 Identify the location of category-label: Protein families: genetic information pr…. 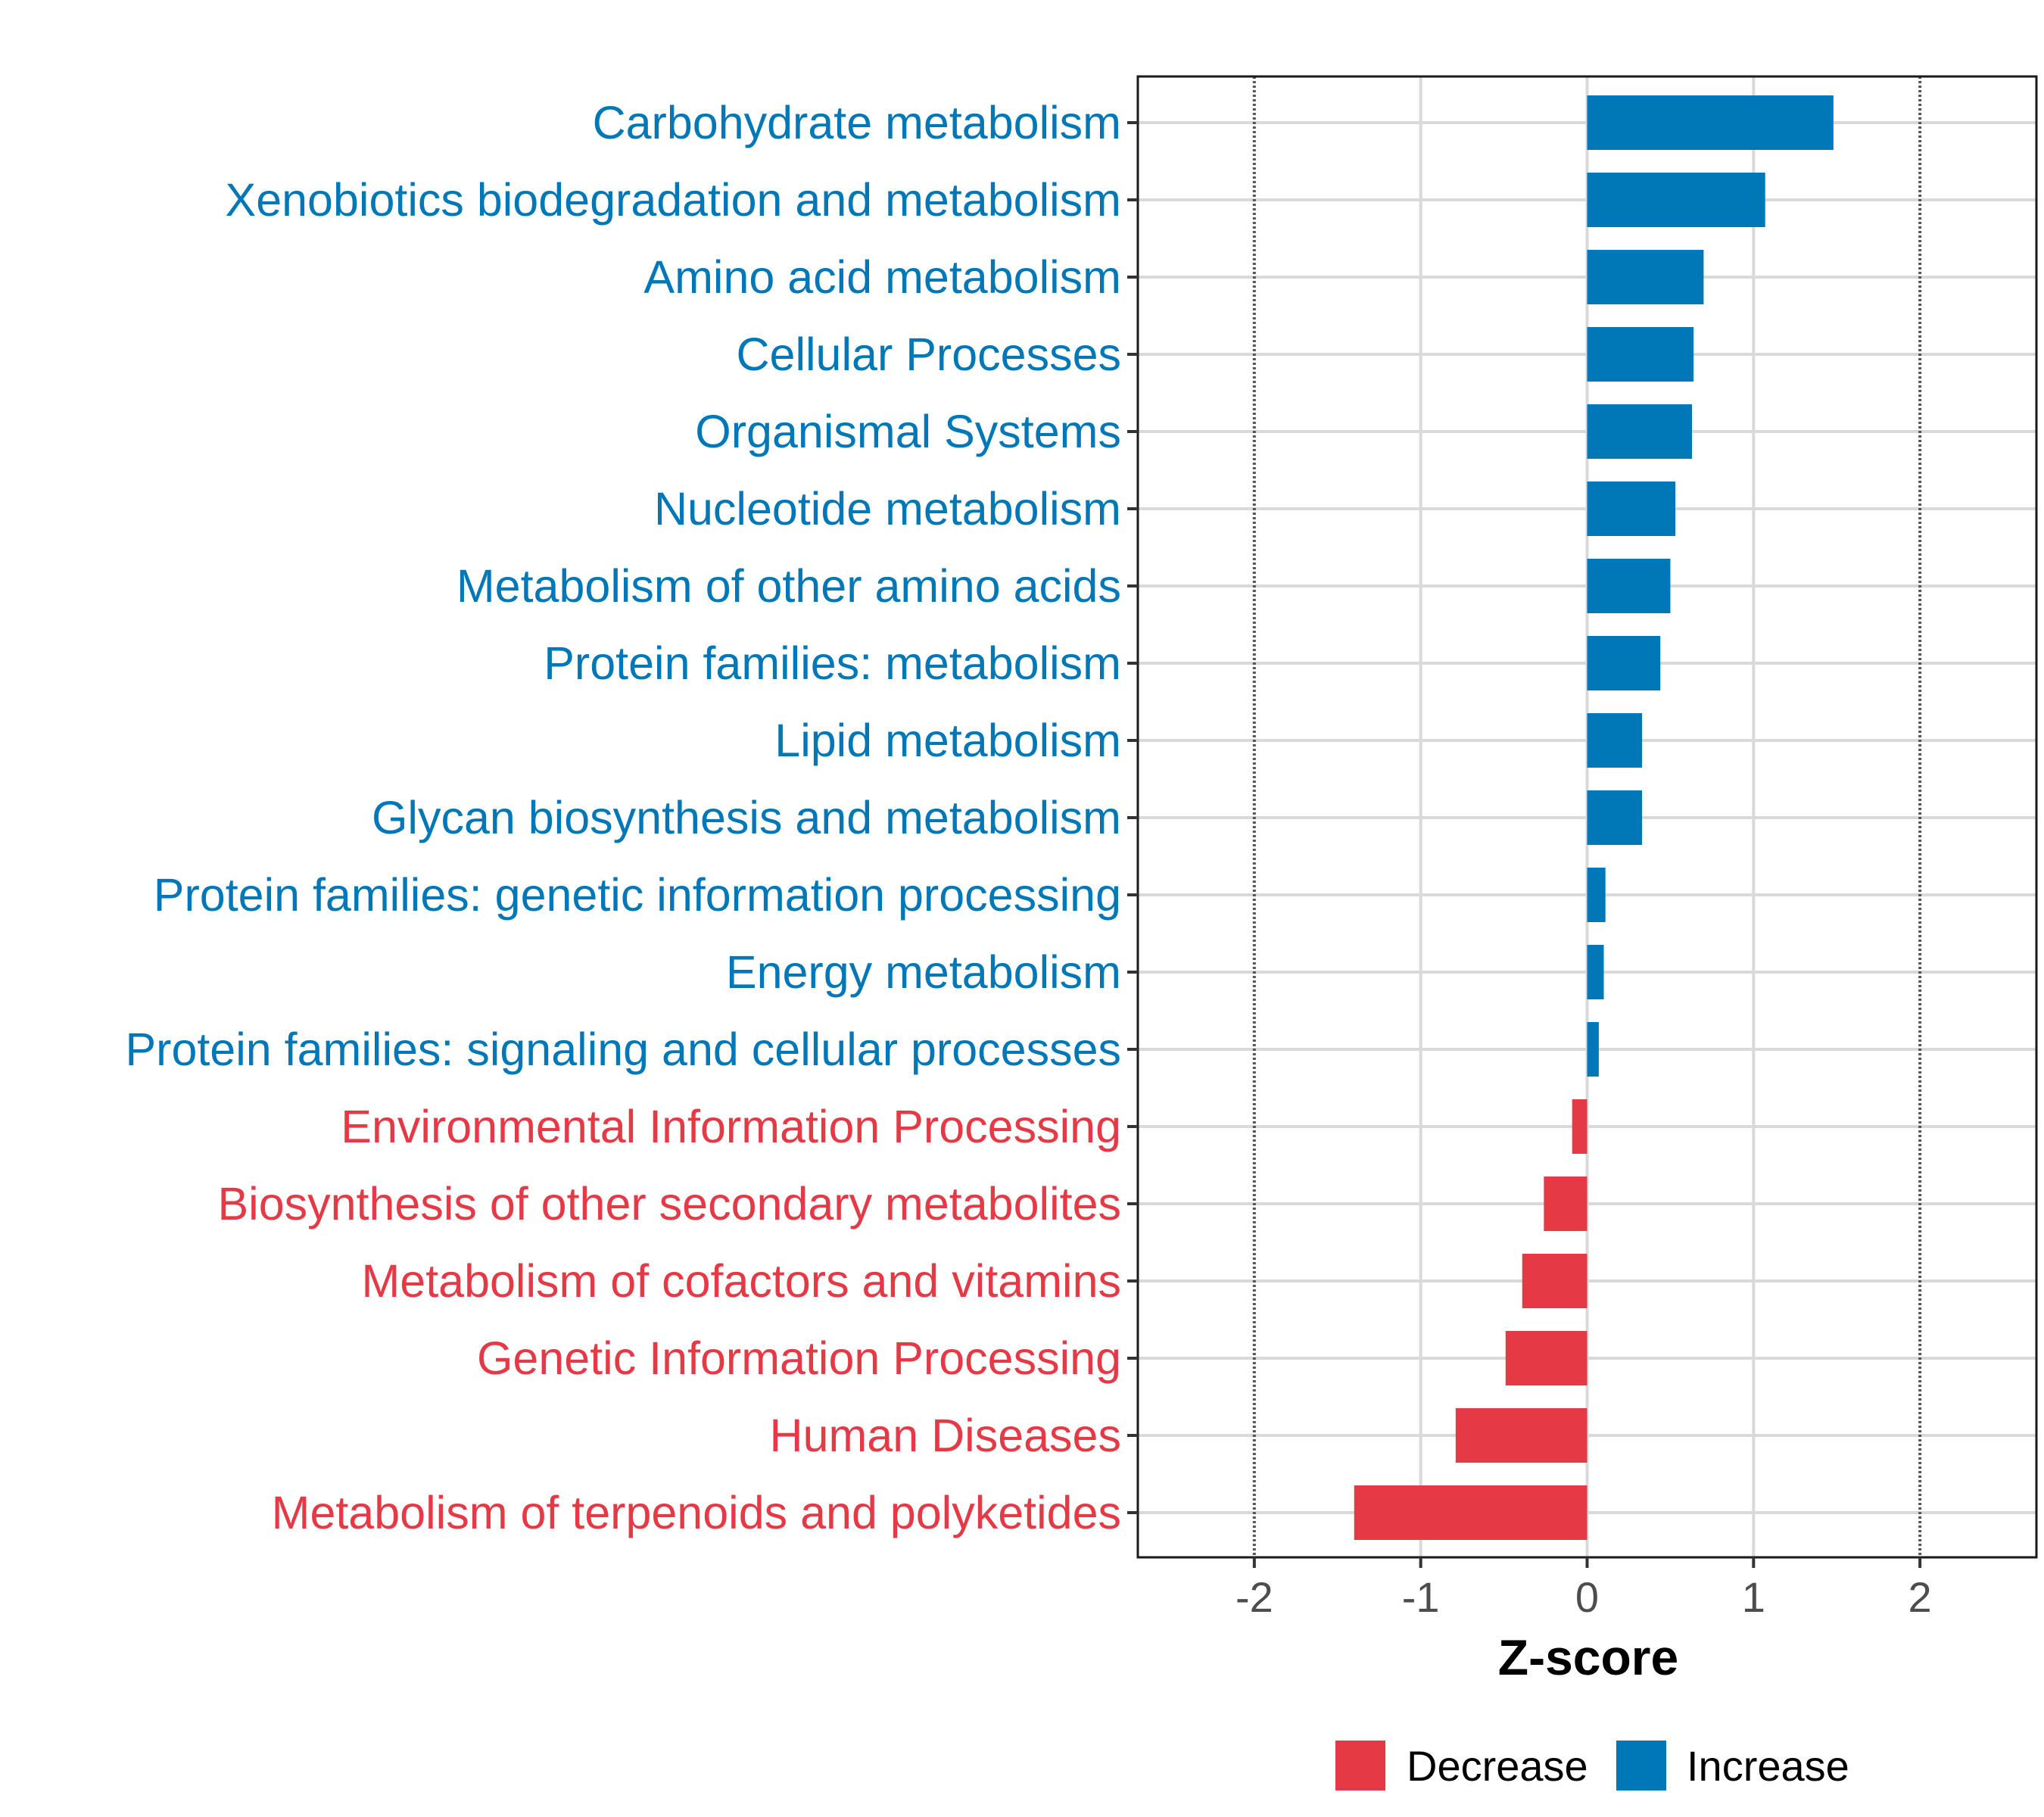
(637, 895).